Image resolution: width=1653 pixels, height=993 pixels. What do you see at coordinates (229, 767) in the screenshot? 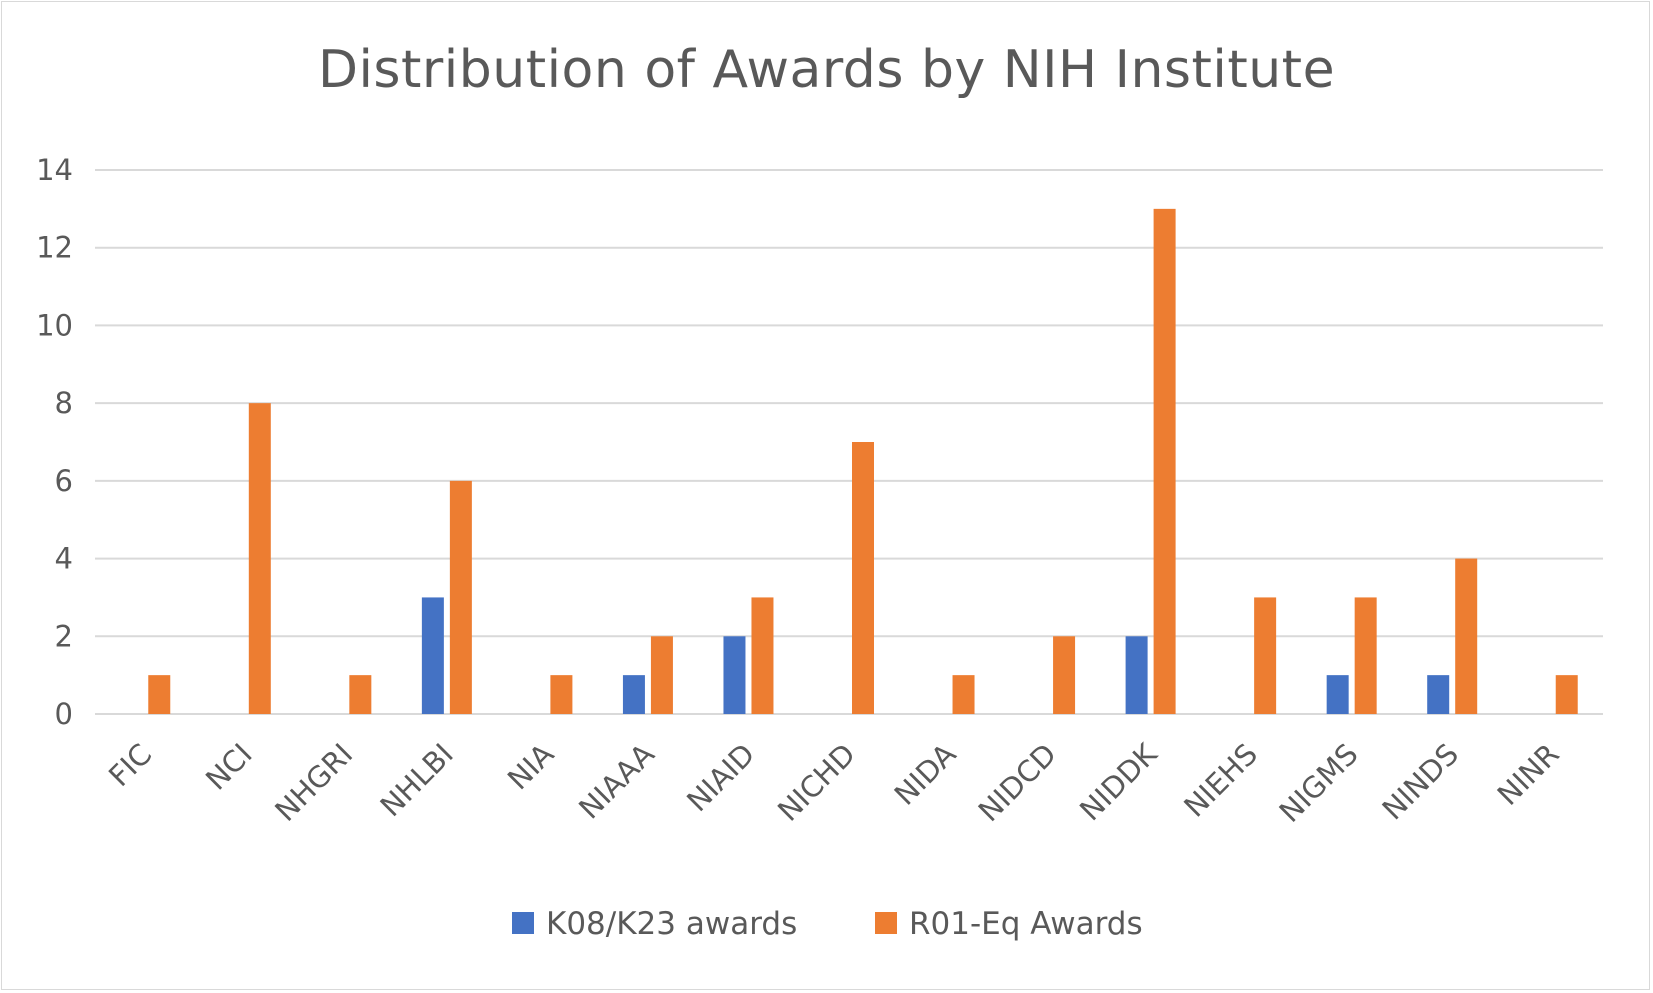
I see `x-tick-label: NCI` at bounding box center [229, 767].